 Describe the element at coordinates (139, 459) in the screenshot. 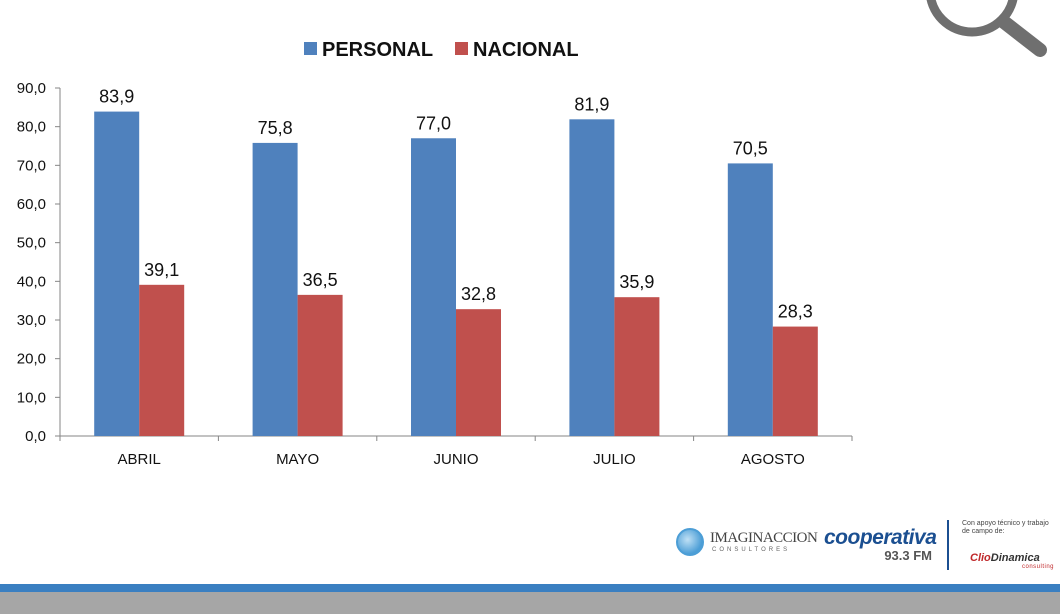

I see `x-tick-label: ABRIL` at that location.